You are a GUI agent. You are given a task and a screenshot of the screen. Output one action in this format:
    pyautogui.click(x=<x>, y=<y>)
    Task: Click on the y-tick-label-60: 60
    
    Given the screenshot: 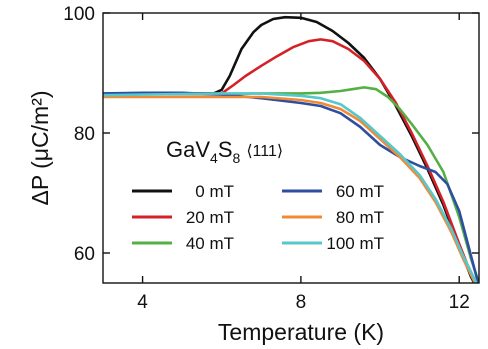 What is the action you would take?
    pyautogui.click(x=84, y=254)
    